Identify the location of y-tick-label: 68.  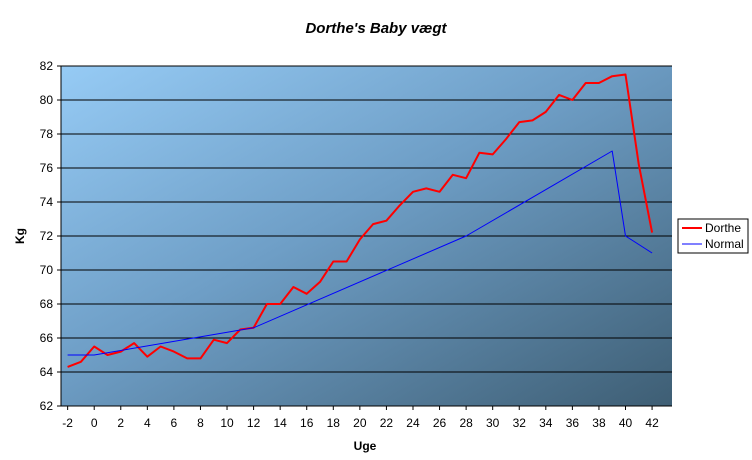
(47, 304).